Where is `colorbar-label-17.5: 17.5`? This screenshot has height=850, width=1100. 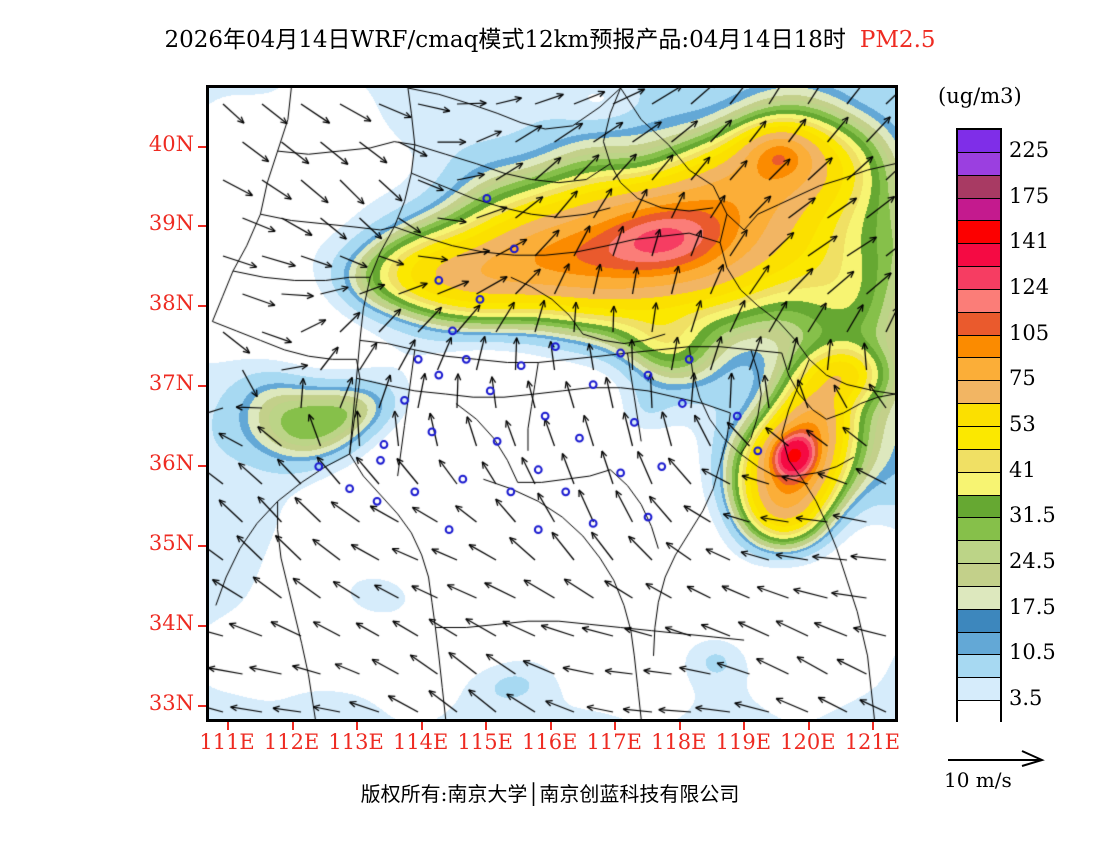 colorbar-label-17.5: 17.5 is located at coordinates (1032, 606).